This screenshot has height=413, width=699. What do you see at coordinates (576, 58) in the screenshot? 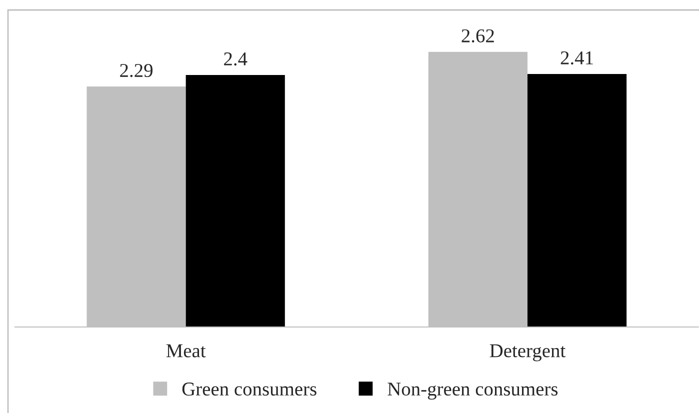
I see `data-label: 2.41` at bounding box center [576, 58].